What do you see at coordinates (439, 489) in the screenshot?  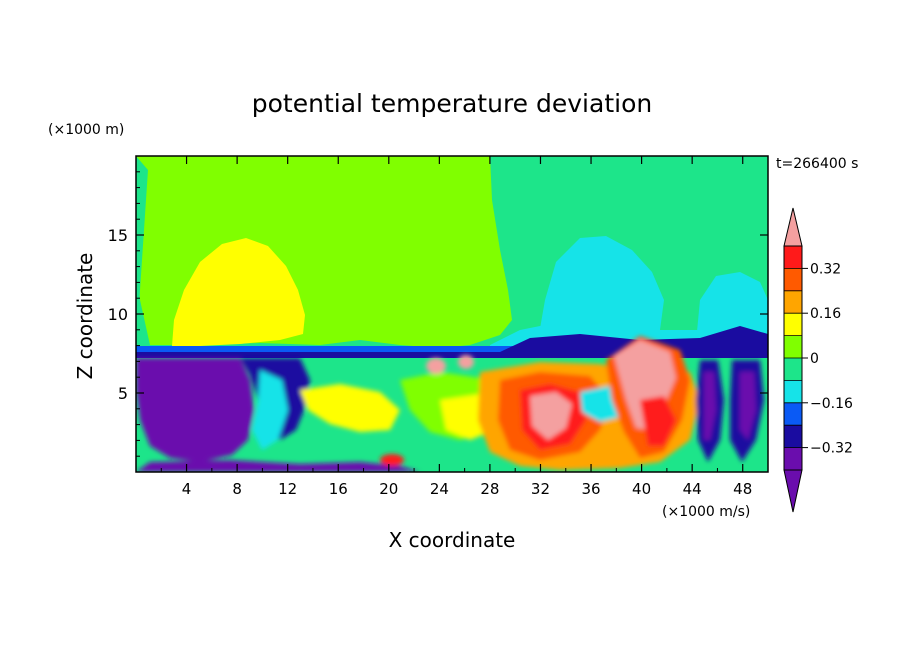 I see `x-tick-label: 24` at bounding box center [439, 489].